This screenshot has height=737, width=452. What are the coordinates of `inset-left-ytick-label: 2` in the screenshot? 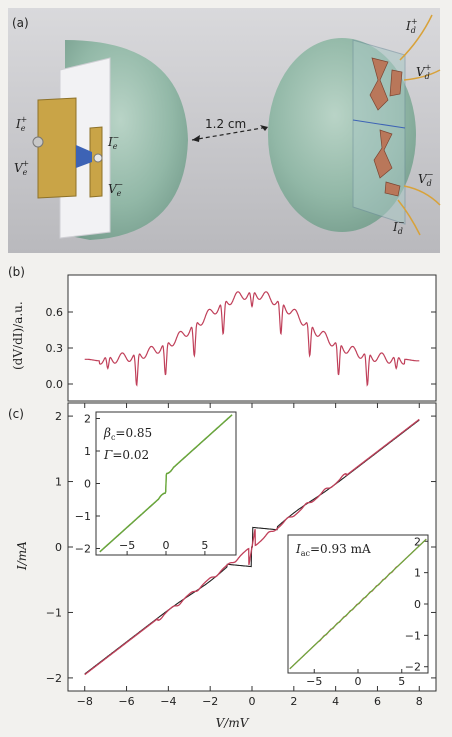 It's located at (87, 419).